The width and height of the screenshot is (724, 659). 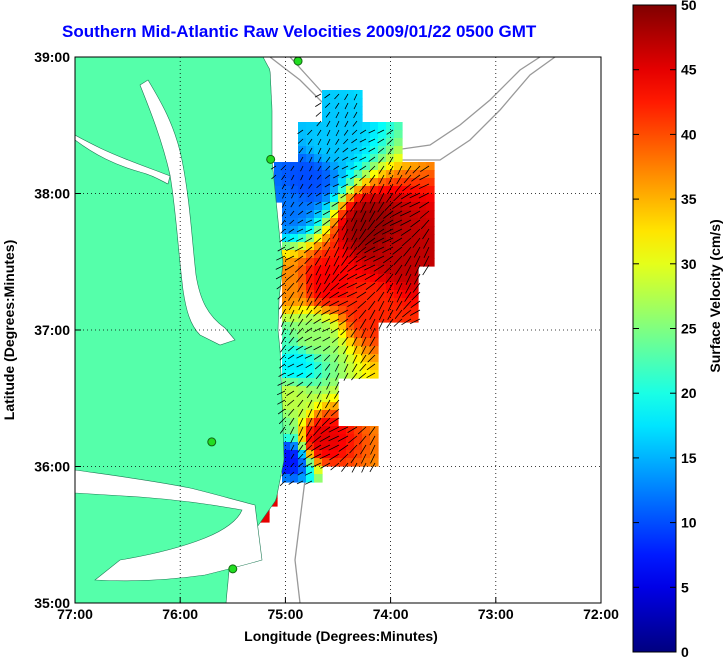 What do you see at coordinates (689, 264) in the screenshot?
I see `colorbar-tick-label: 30` at bounding box center [689, 264].